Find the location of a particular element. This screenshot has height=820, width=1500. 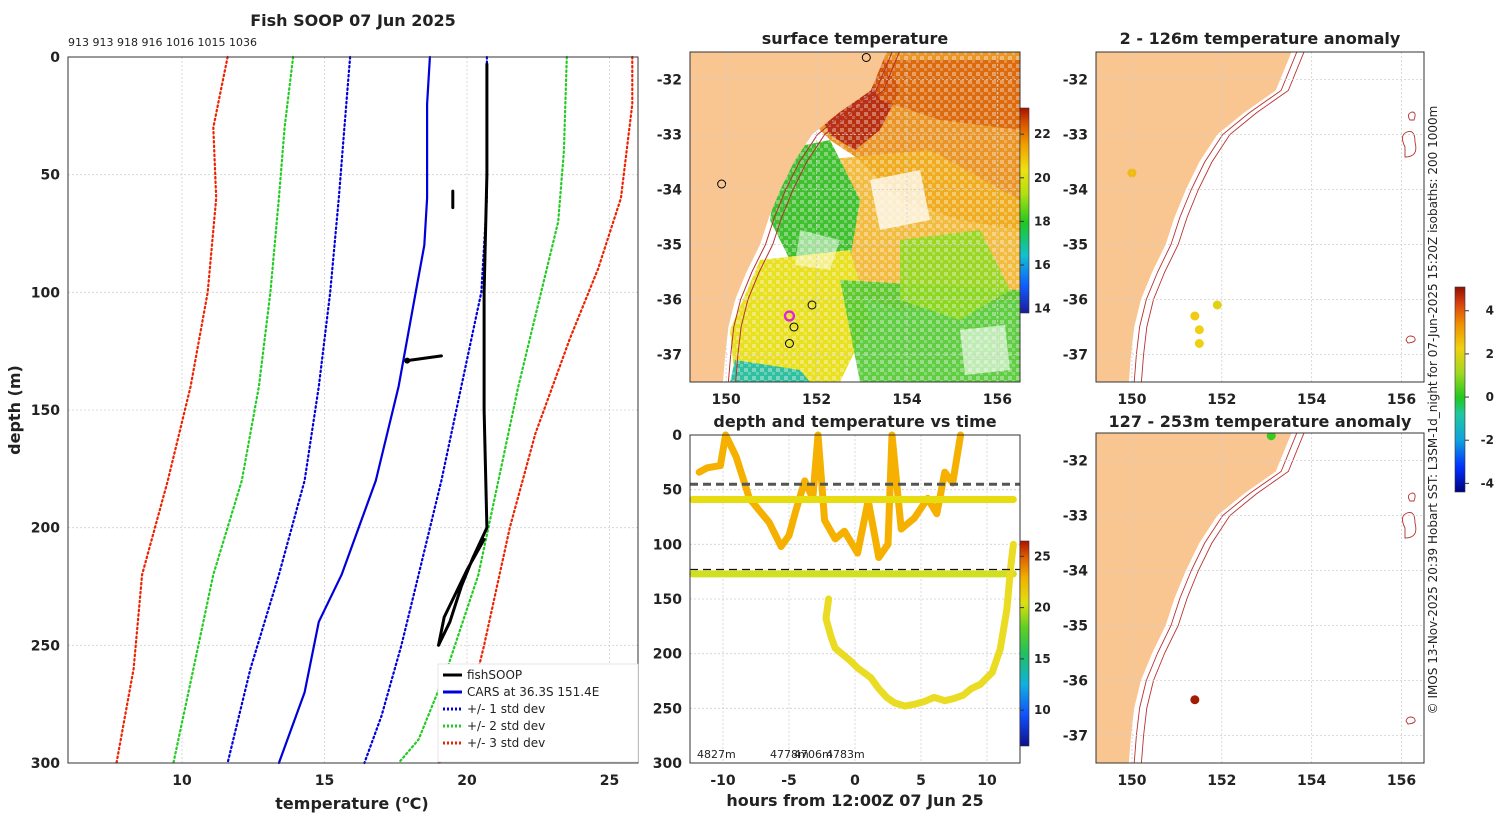

legend-label-3std: +/- 3 std dev is located at coordinates (506, 743).